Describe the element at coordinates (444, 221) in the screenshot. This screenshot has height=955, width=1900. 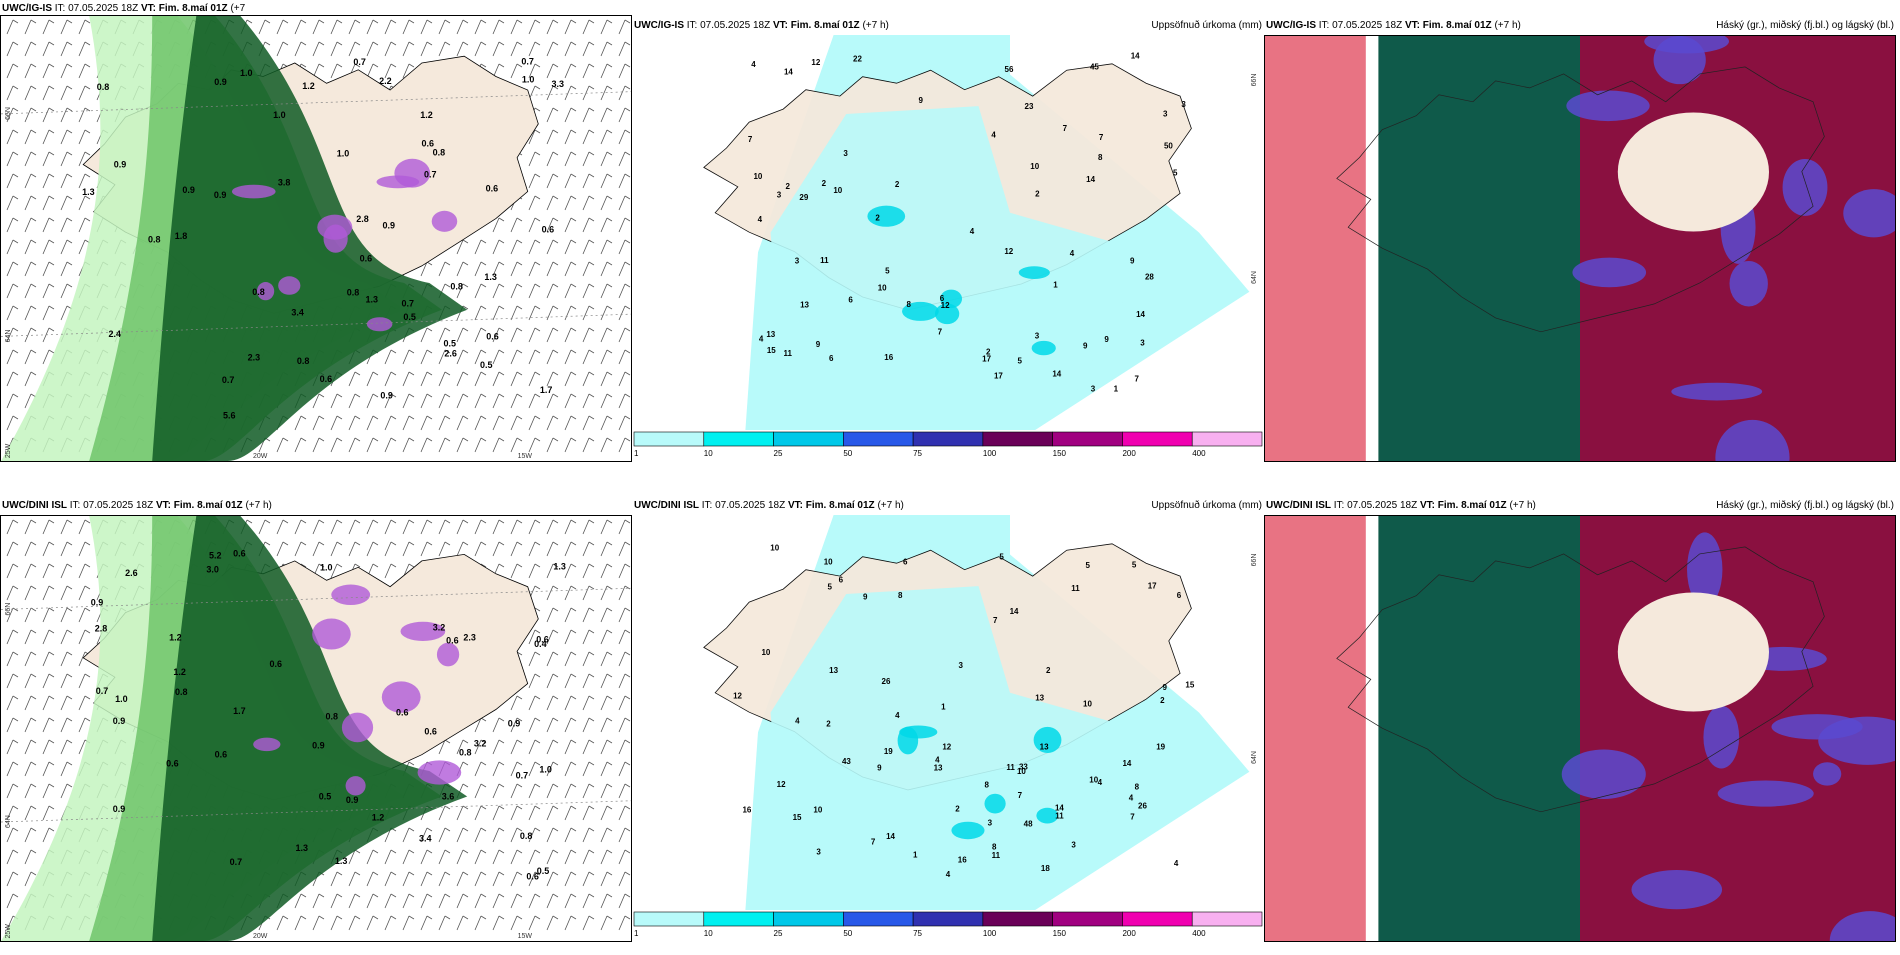
I see `precip-max` at that location.